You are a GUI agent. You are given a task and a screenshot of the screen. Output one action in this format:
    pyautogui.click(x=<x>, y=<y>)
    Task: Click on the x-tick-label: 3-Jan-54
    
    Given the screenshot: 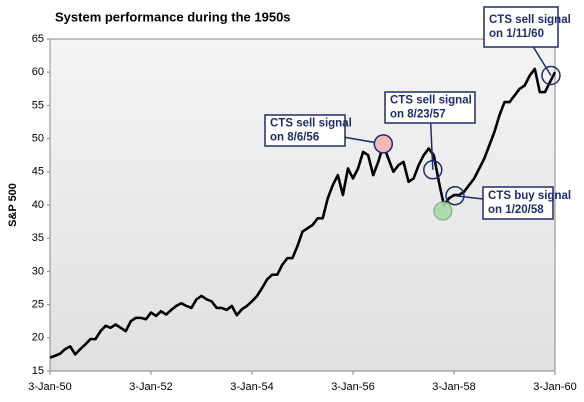 What is the action you would take?
    pyautogui.click(x=251, y=387)
    